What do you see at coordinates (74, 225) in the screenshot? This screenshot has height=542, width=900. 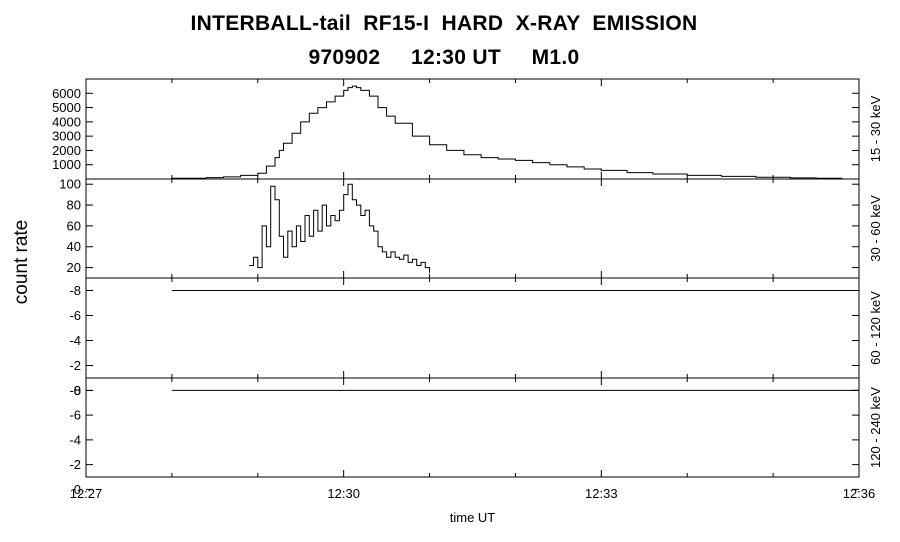 I see `y-tick-label: 60` at bounding box center [74, 225].